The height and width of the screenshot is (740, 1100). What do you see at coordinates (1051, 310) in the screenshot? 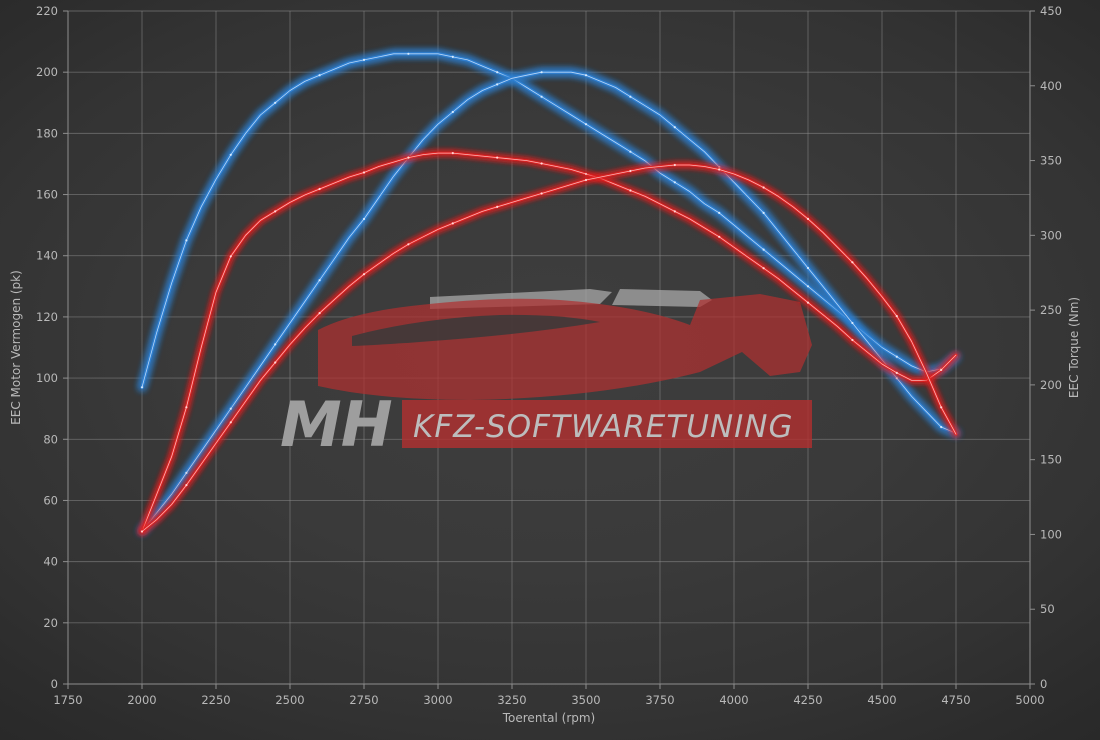
I see `axis-tick-label: 250` at bounding box center [1051, 310].